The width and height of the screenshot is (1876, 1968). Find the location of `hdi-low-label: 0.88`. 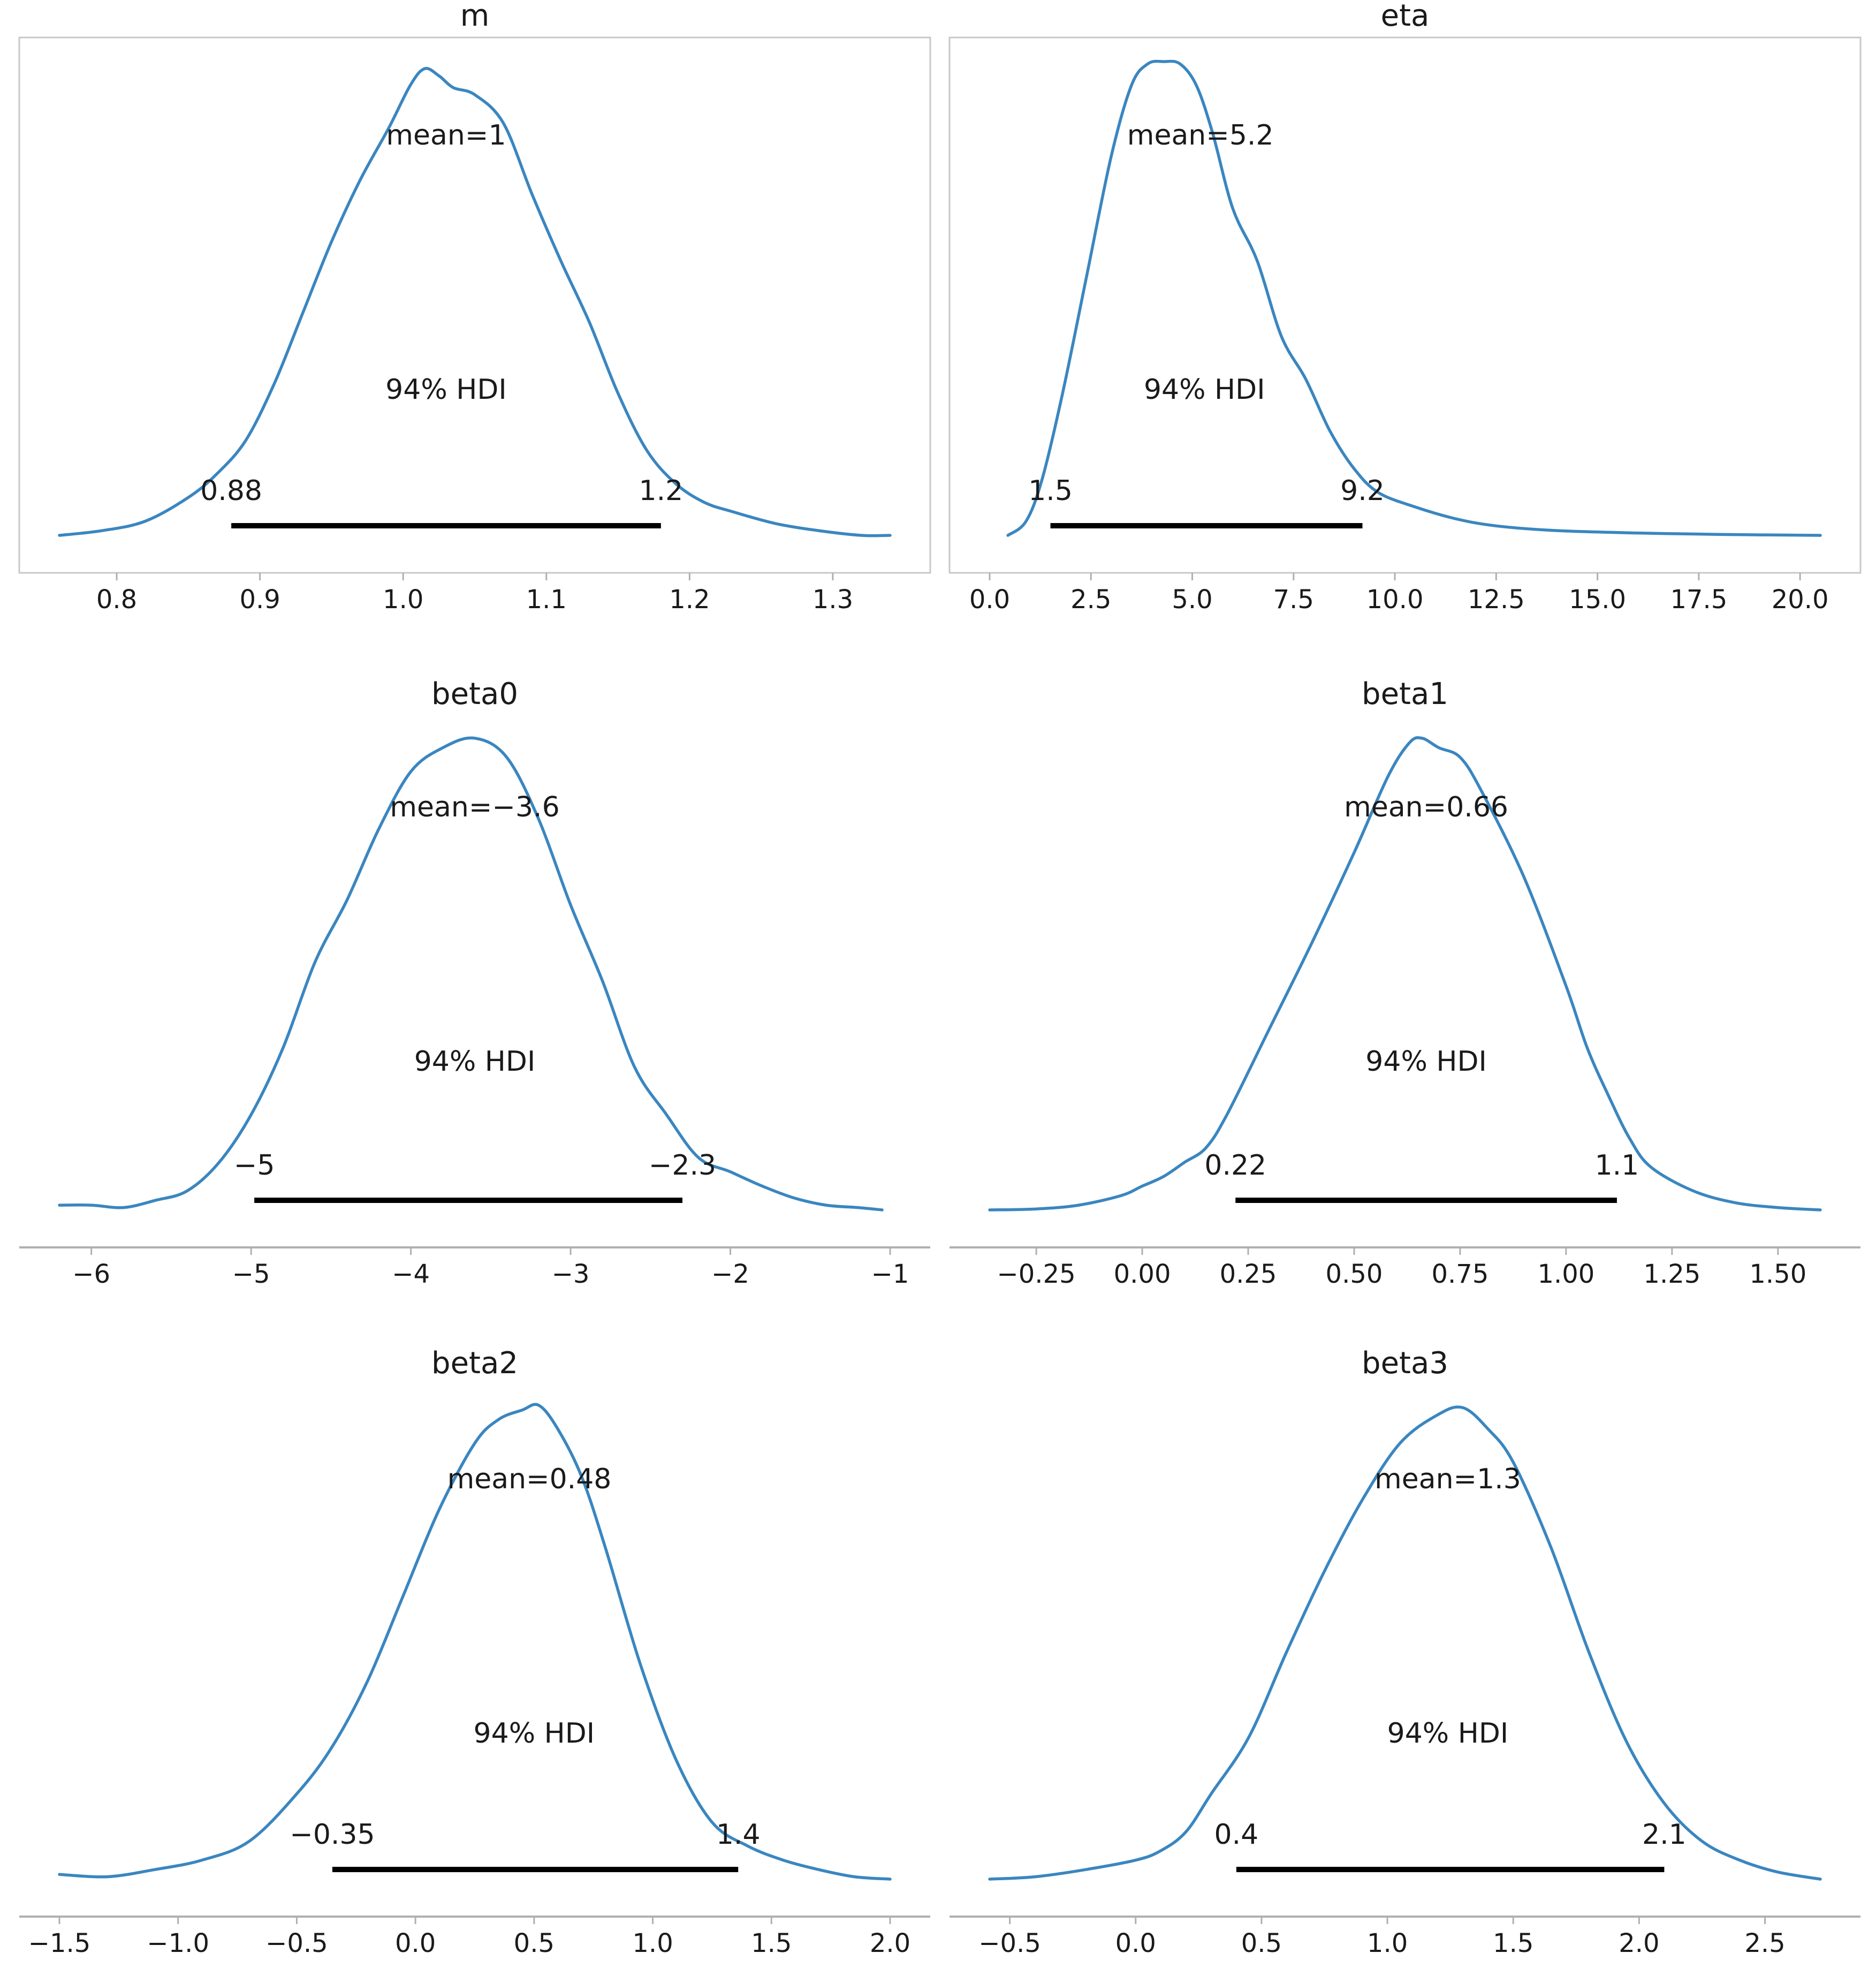

hdi-low-label: 0.88 is located at coordinates (231, 491).